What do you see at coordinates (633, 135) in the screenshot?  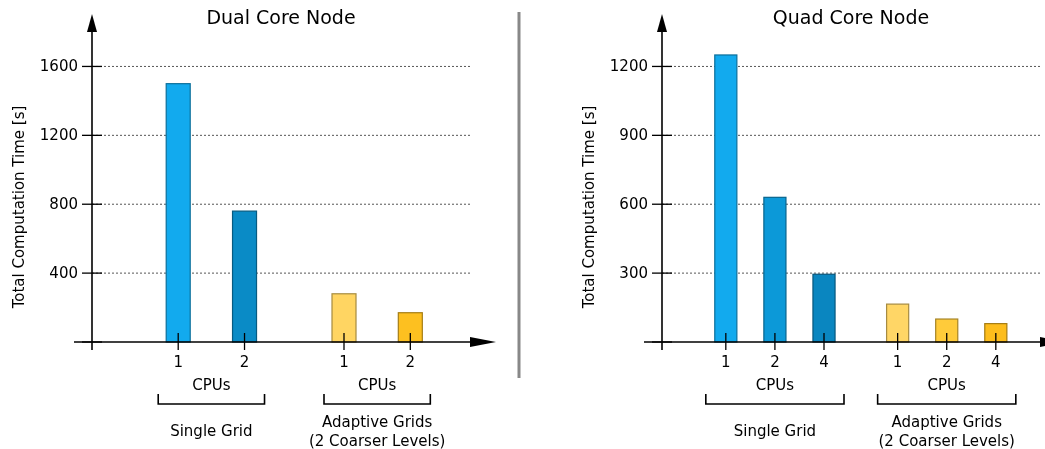 I see `y-tick-label: 900` at bounding box center [633, 135].